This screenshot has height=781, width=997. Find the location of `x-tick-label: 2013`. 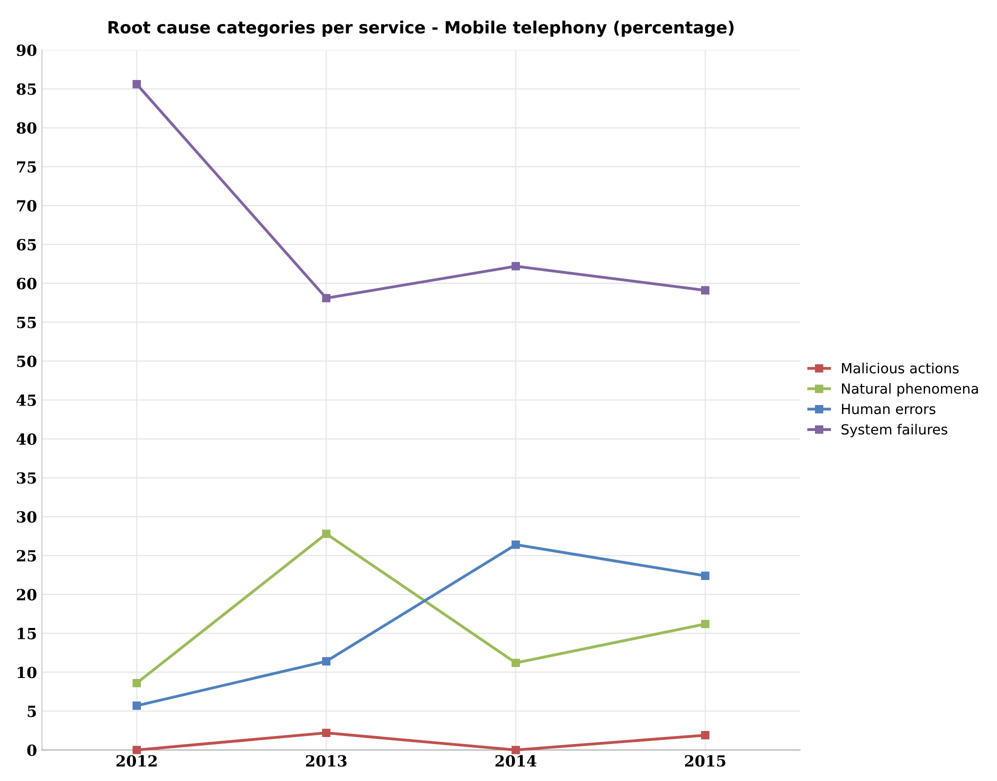

x-tick-label: 2013 is located at coordinates (326, 761).